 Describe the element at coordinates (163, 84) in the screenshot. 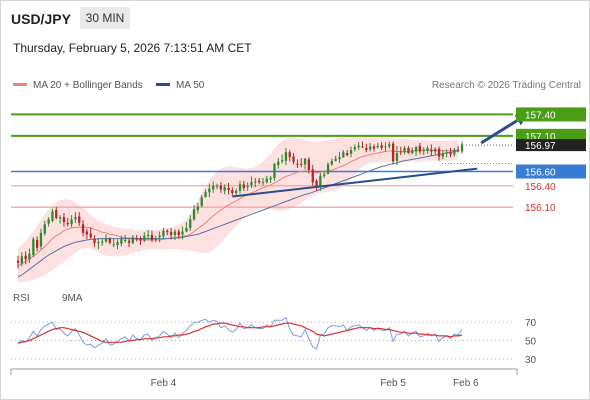

I see `legend-ma50-swatch` at that location.